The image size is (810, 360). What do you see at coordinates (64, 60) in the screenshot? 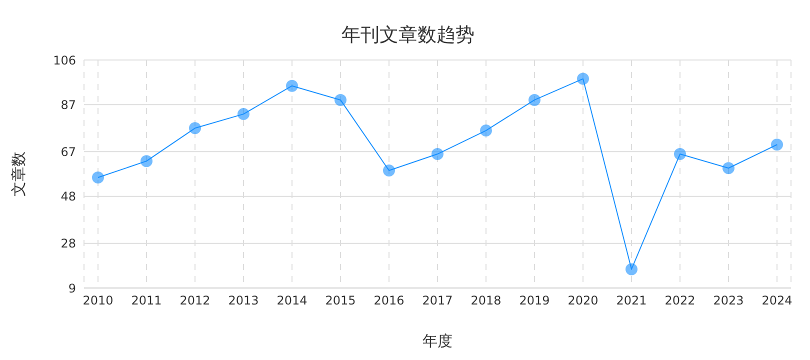
I see `y-tick-label: 106` at bounding box center [64, 60].